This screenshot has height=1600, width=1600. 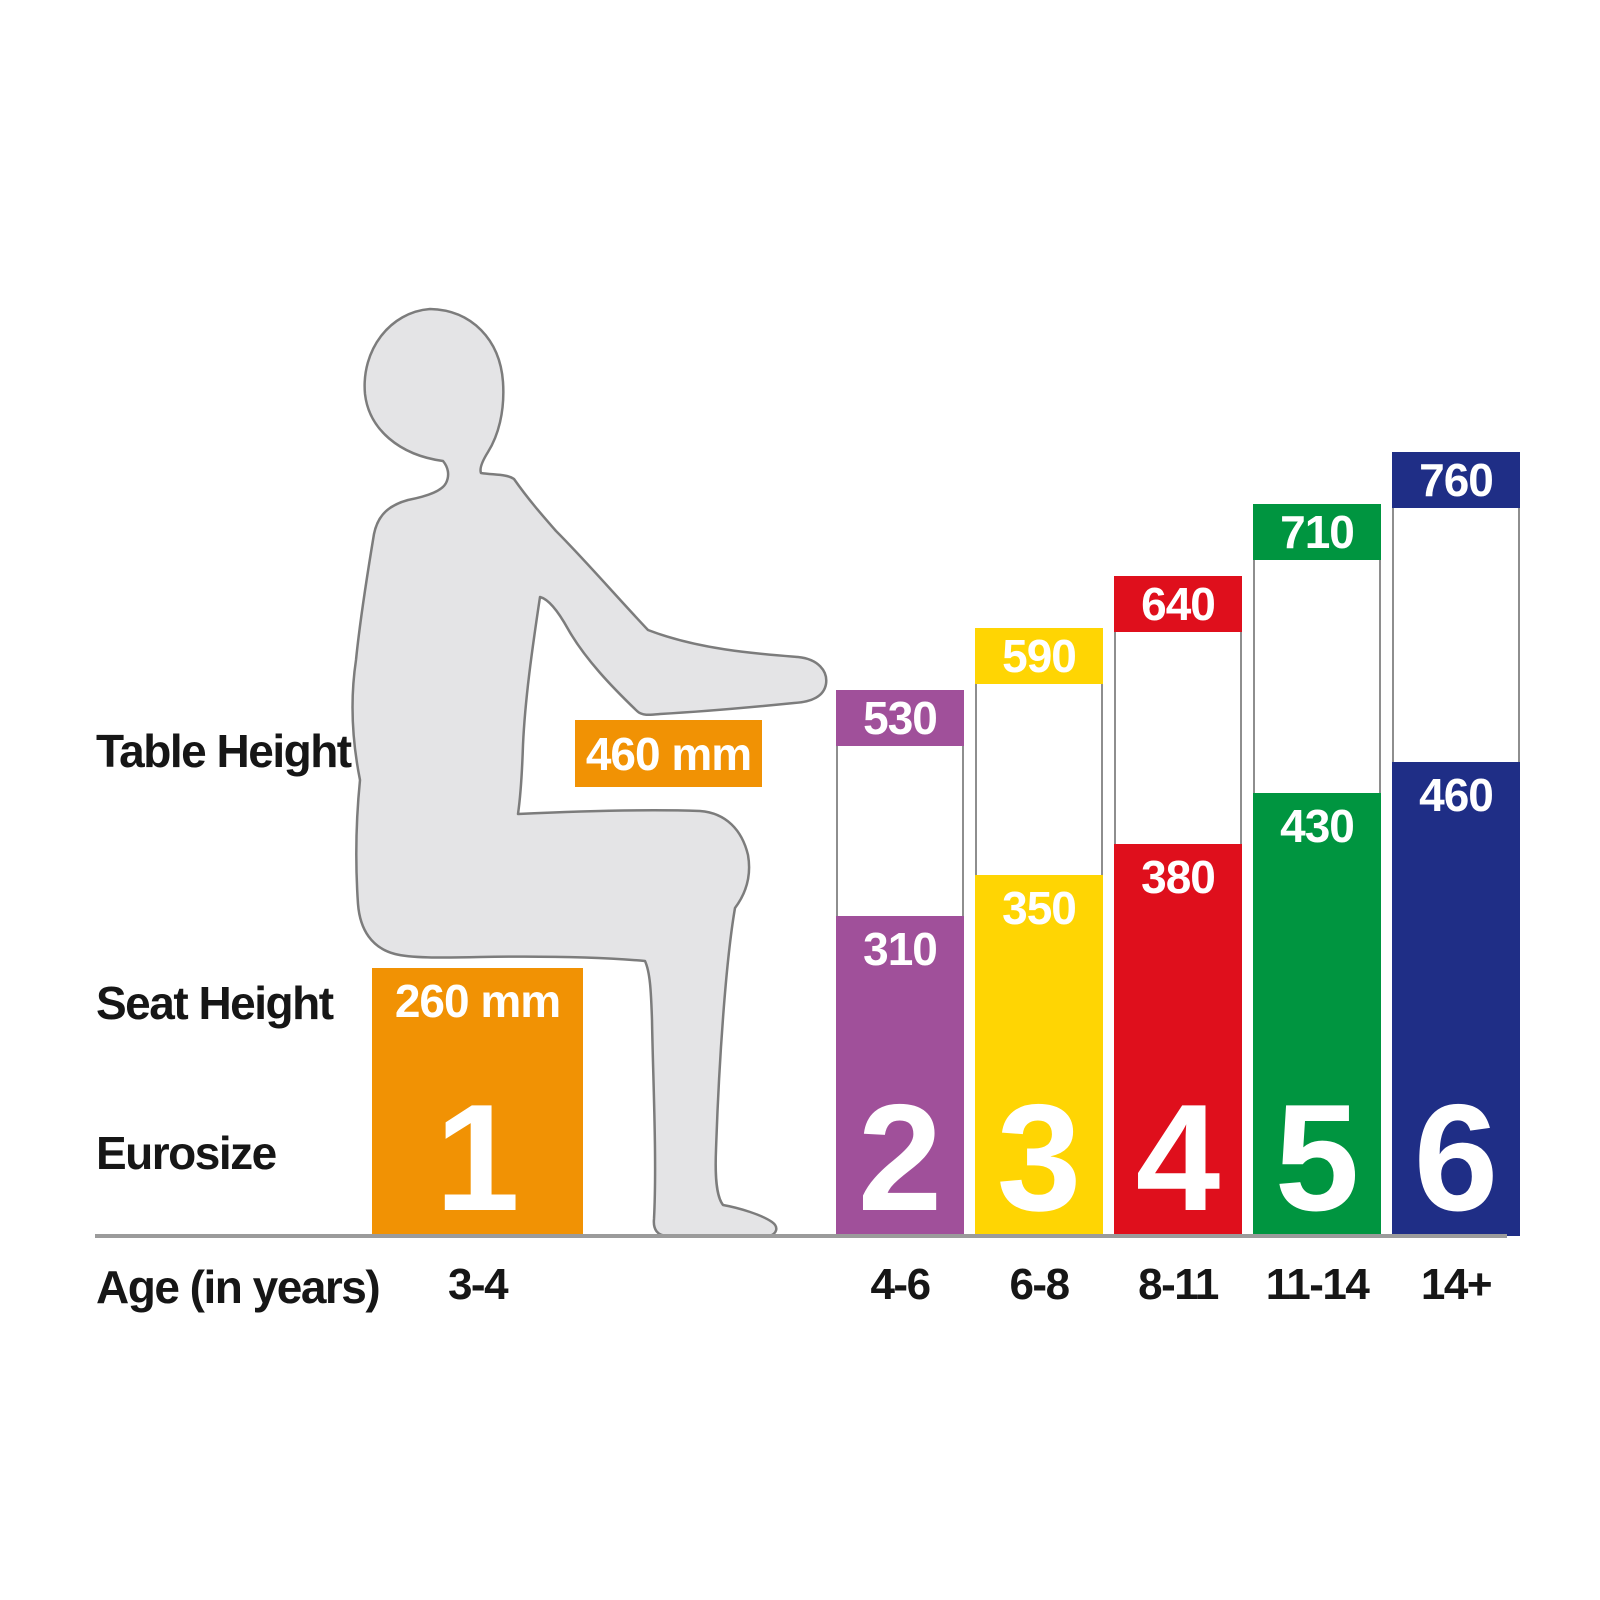 What do you see at coordinates (1039, 1055) in the screenshot?
I see `size3-seat-section: 350 3` at bounding box center [1039, 1055].